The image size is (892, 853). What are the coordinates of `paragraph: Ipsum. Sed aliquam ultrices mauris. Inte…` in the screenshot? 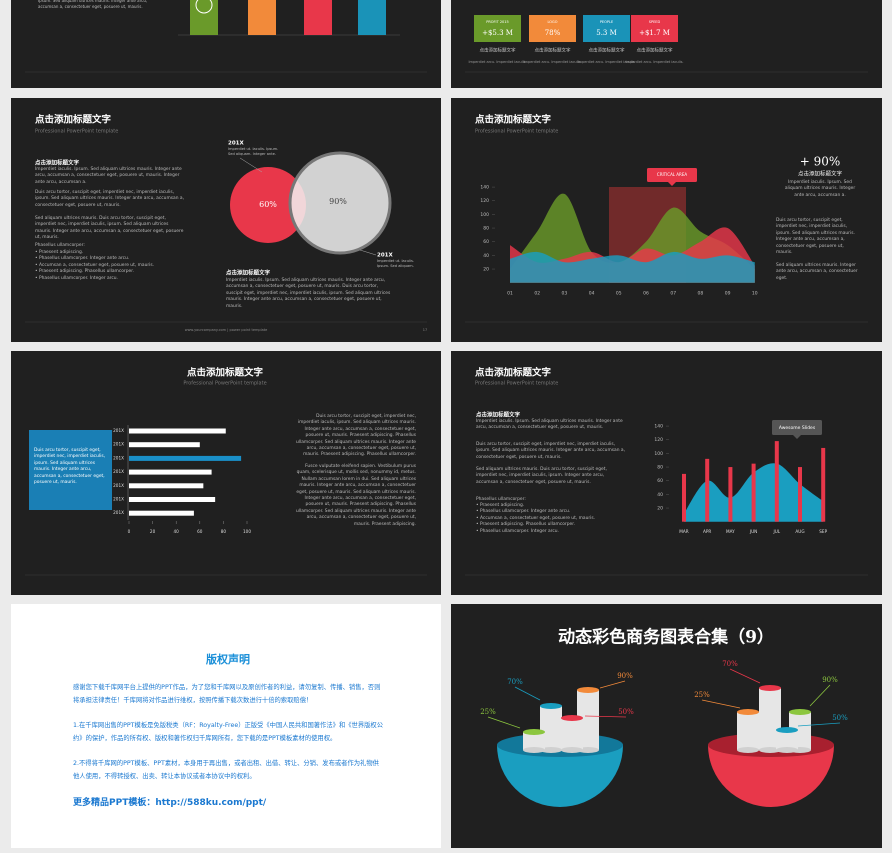 It's located at (93, 4).